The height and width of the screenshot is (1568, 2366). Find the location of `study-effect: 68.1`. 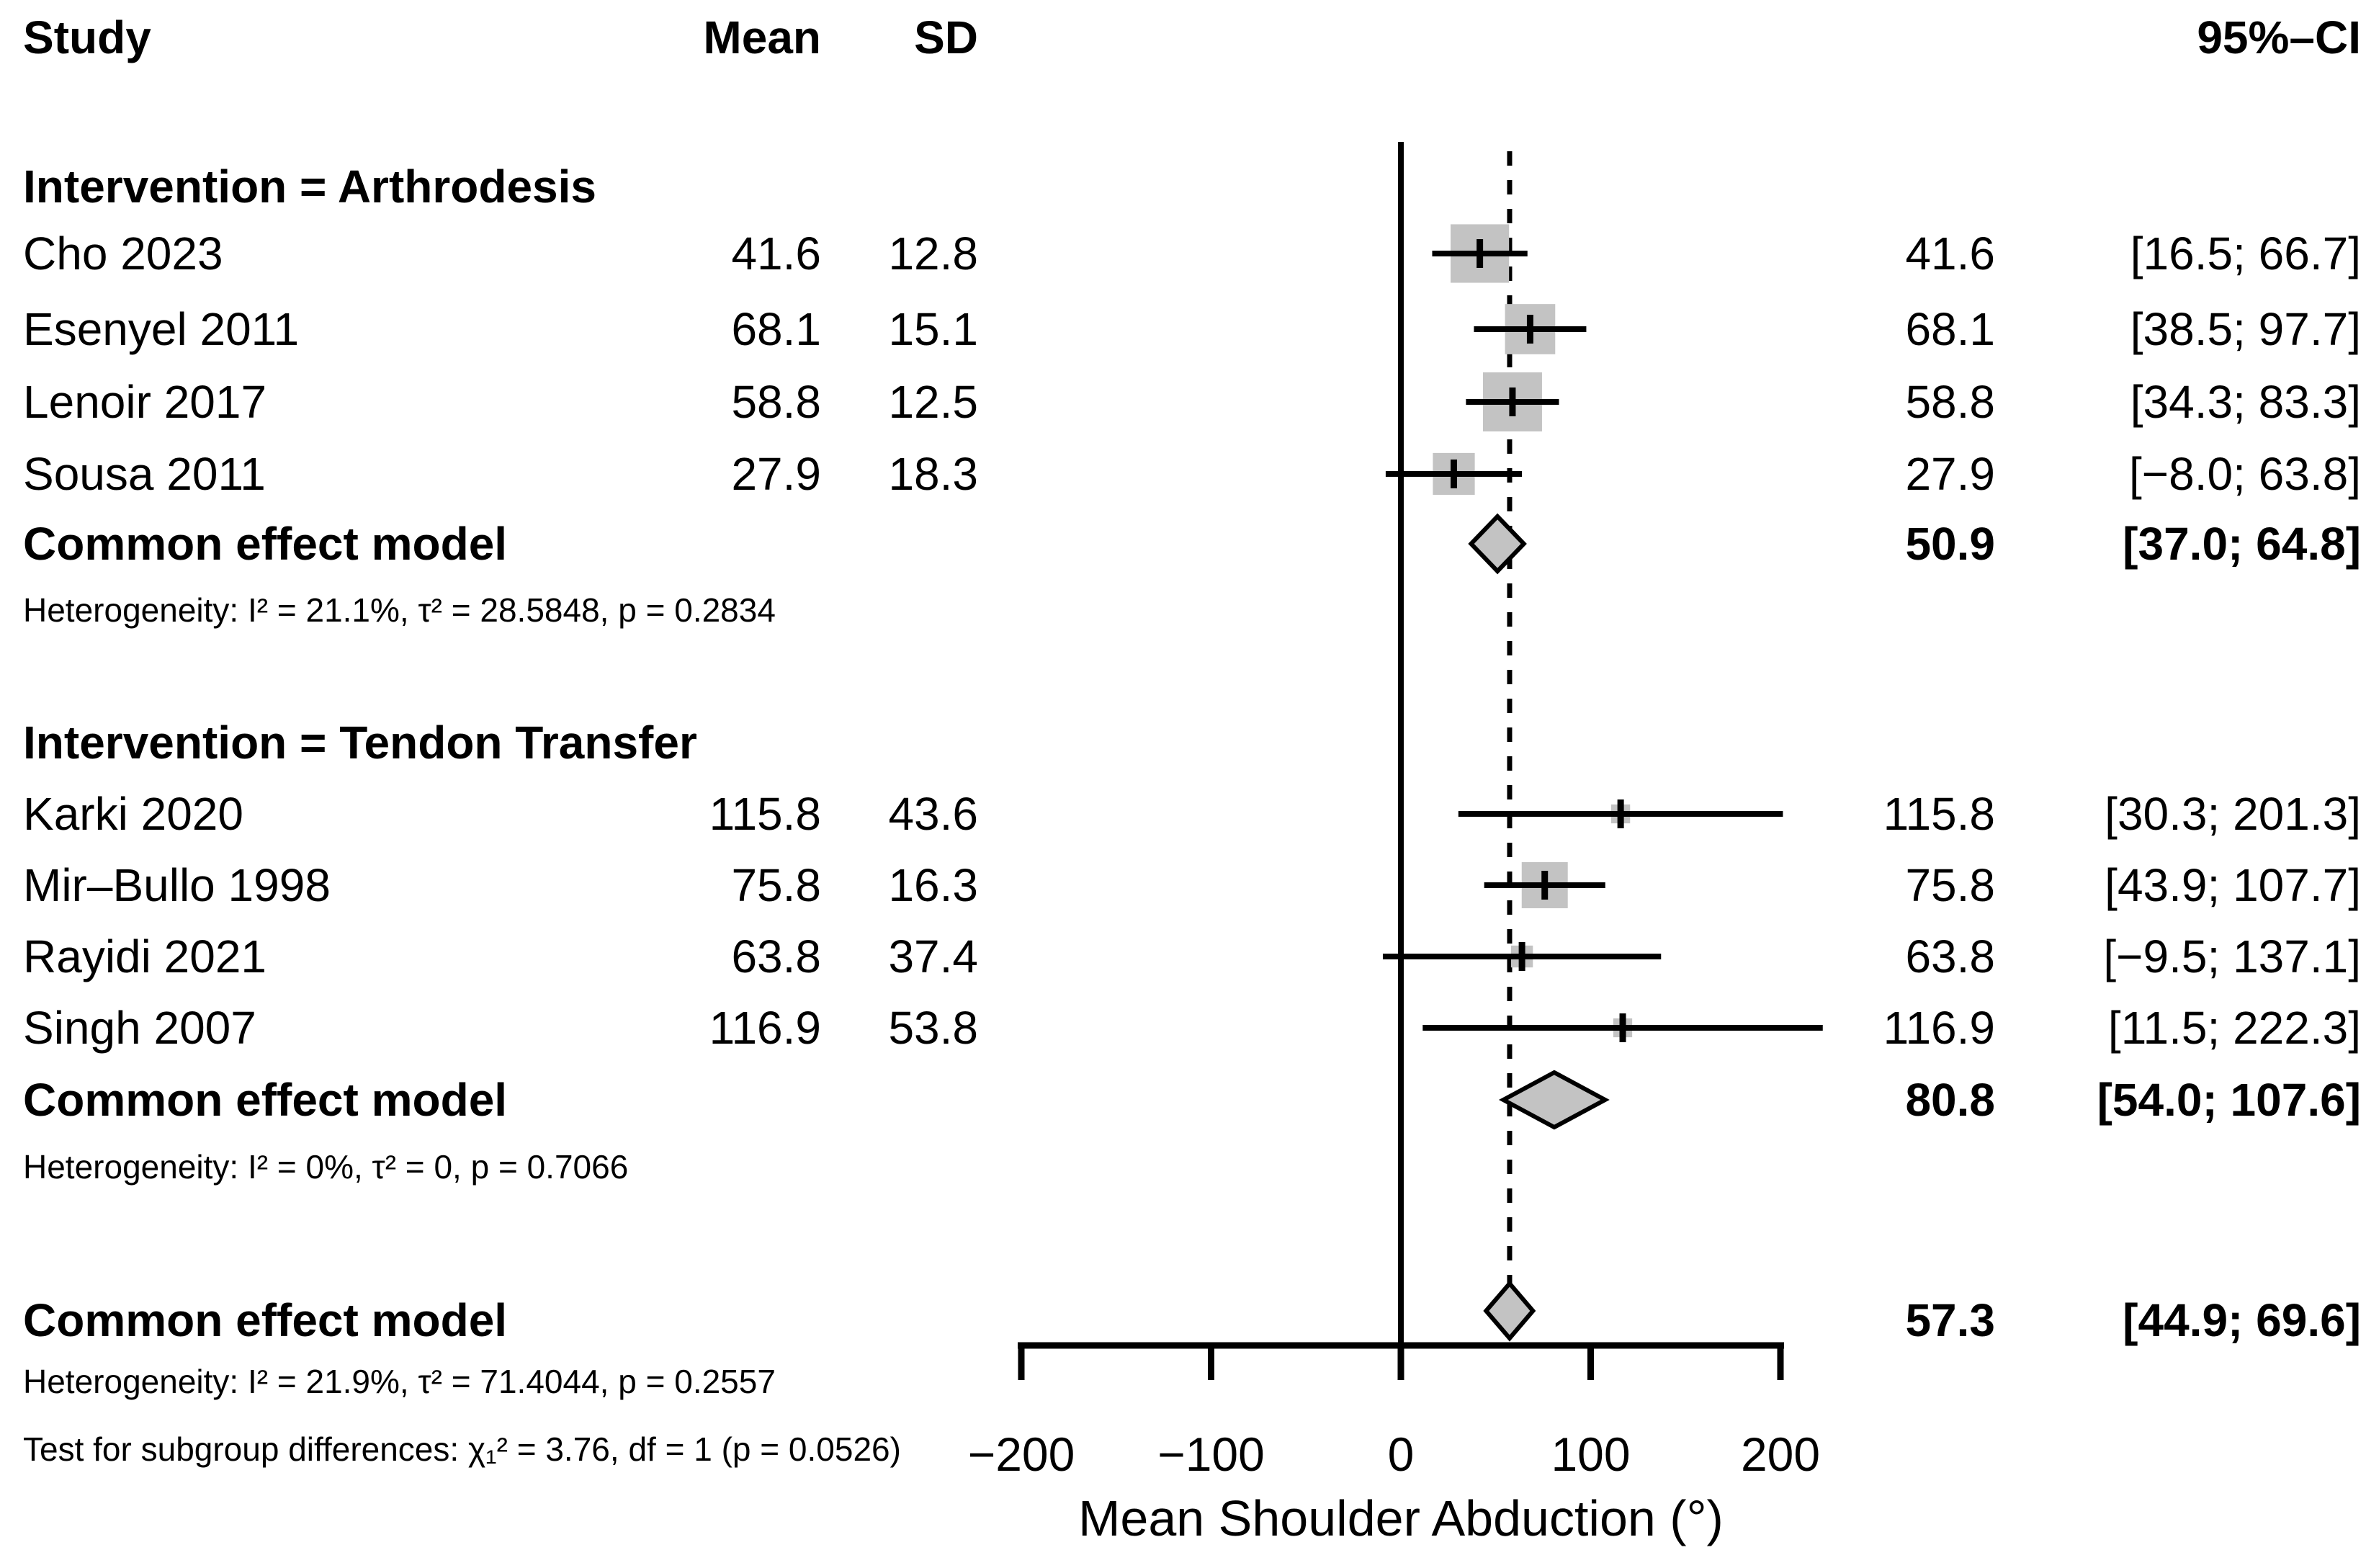

study-effect: 68.1 is located at coordinates (1950, 329).